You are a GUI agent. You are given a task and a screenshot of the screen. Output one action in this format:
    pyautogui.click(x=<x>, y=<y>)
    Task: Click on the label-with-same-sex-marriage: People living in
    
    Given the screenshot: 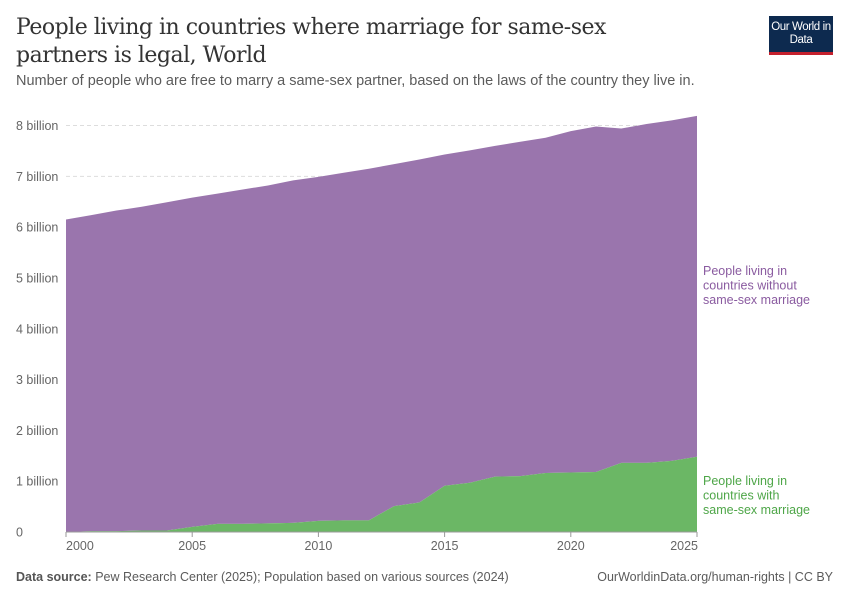 What is the action you would take?
    pyautogui.click(x=745, y=481)
    